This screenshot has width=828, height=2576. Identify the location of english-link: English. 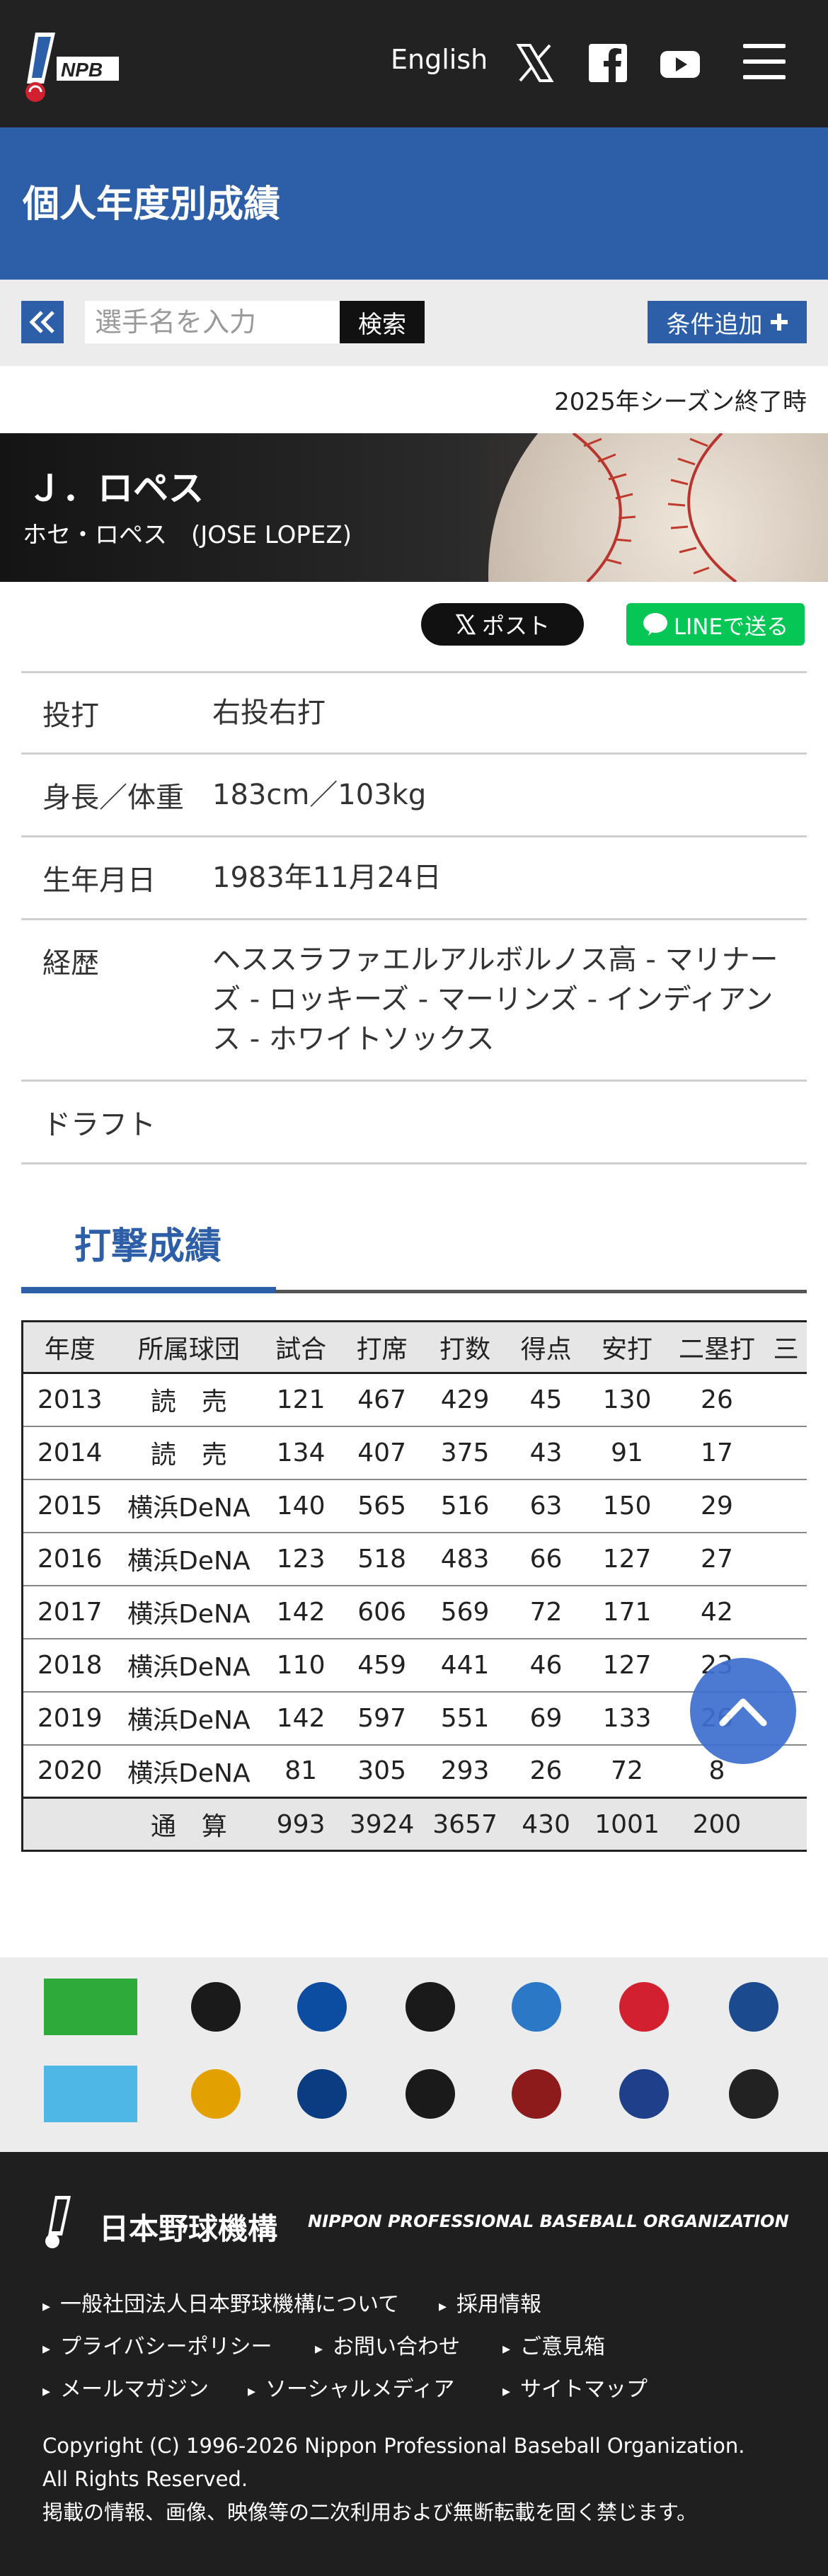
(440, 59).